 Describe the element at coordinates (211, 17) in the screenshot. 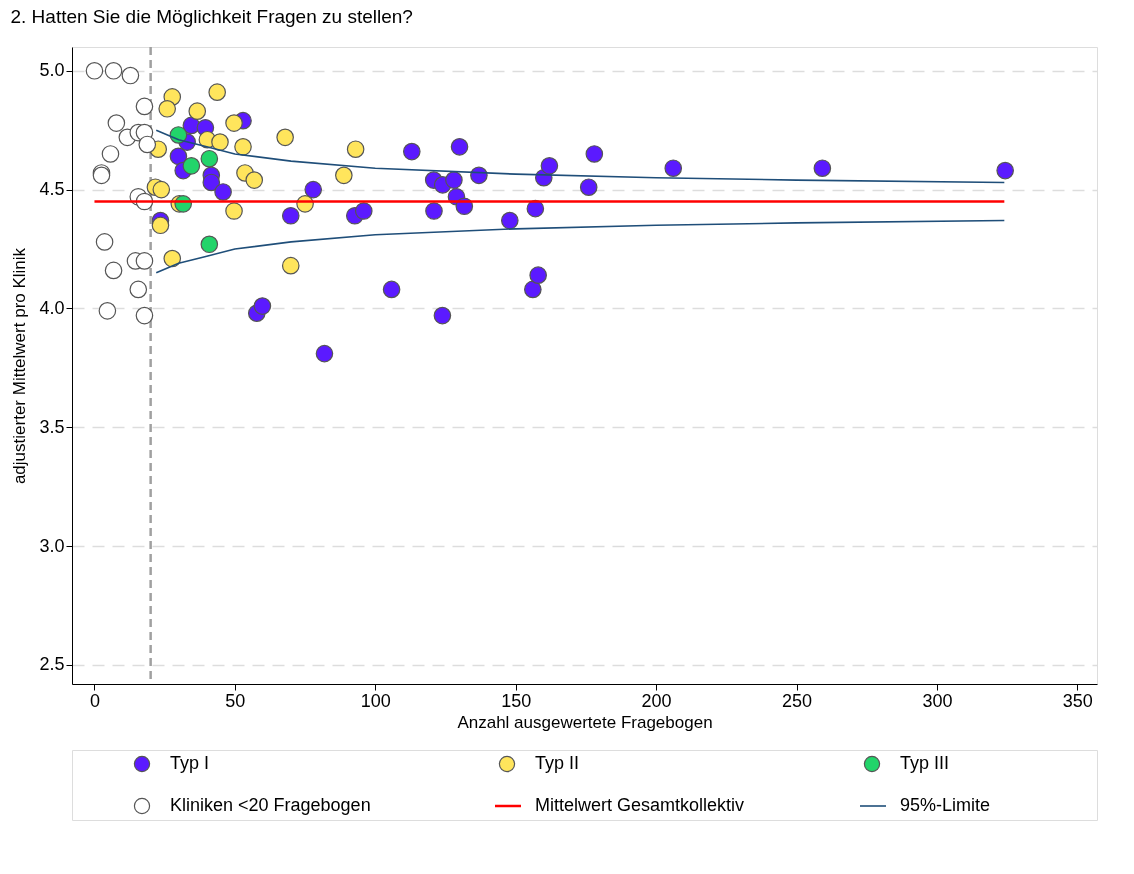

I see `chart-title: 2. Hatten Sie die Möglichkeit Fragen zu stellen?` at that location.